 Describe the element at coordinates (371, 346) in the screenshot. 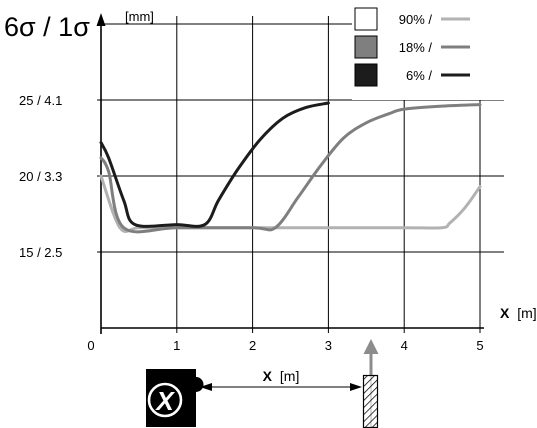

I see `light-arrow-head-icon` at that location.